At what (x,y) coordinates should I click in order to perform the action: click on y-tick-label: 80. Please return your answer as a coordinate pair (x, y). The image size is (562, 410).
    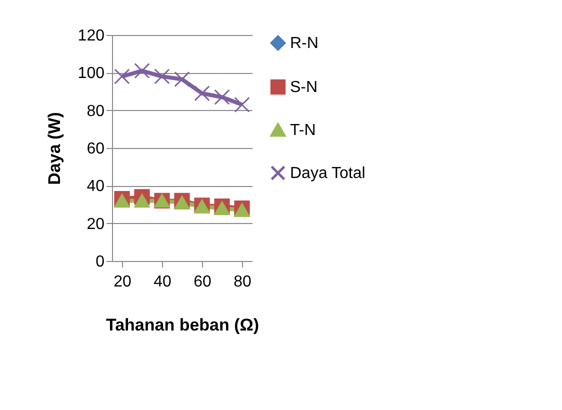
    Looking at the image, I should click on (95, 111).